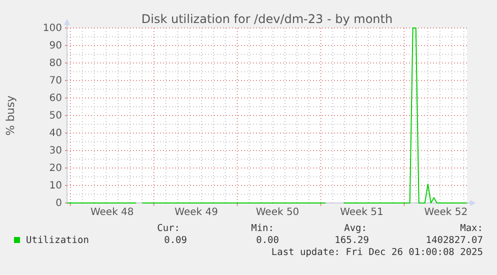  Describe the element at coordinates (55, 134) in the screenshot. I see `y-tick-label: 40` at that location.